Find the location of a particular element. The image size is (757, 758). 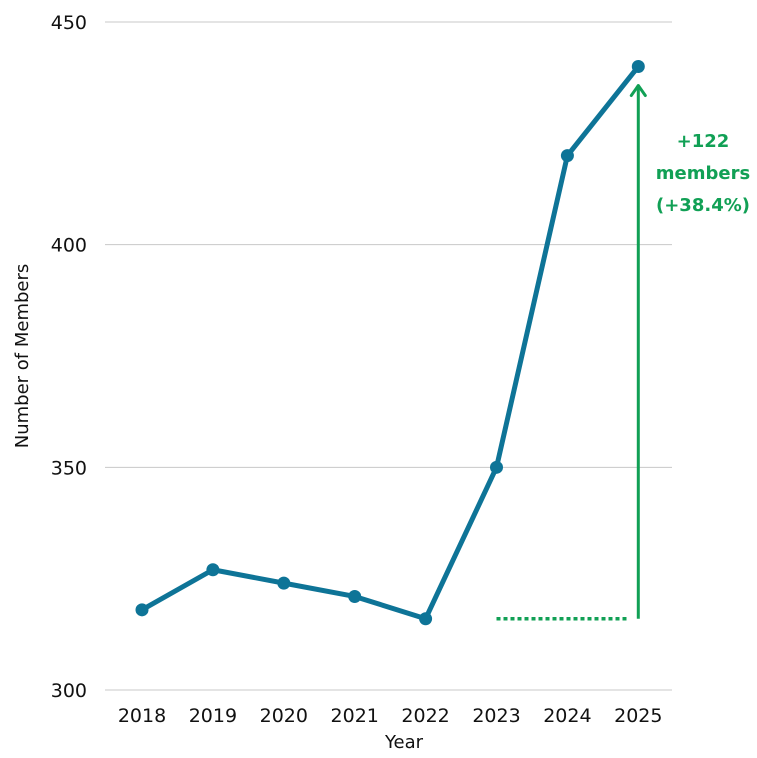

increase-annotation-line: members is located at coordinates (703, 173).